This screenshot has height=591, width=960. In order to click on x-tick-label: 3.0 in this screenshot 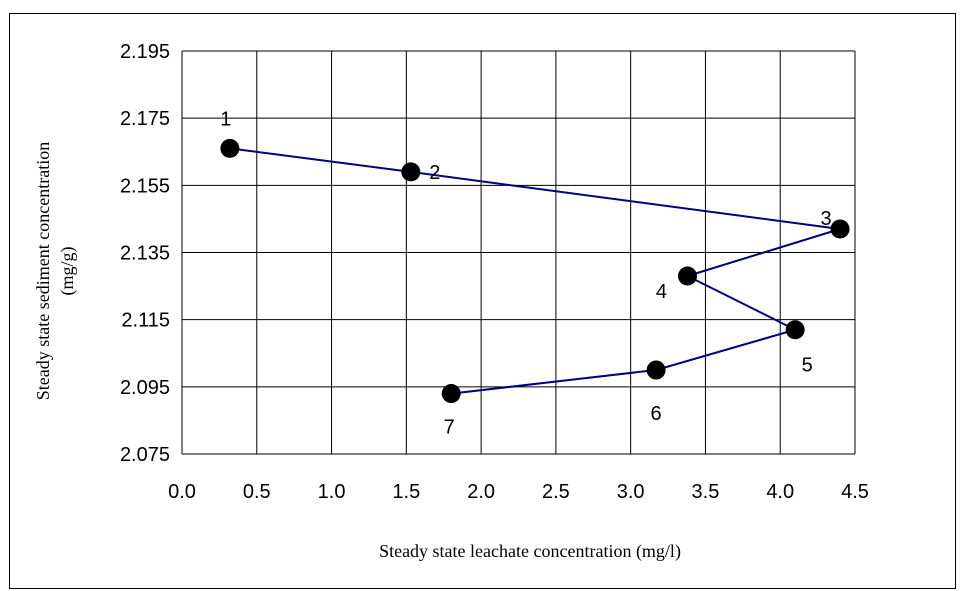, I will do `click(631, 492)`.